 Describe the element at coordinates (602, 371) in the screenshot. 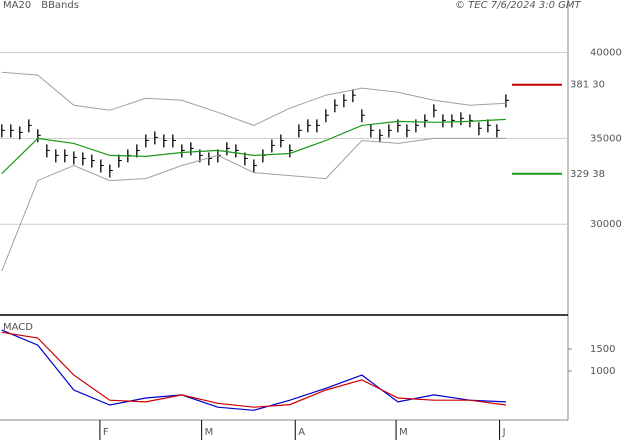

I see `y-tick-label: 1000` at that location.